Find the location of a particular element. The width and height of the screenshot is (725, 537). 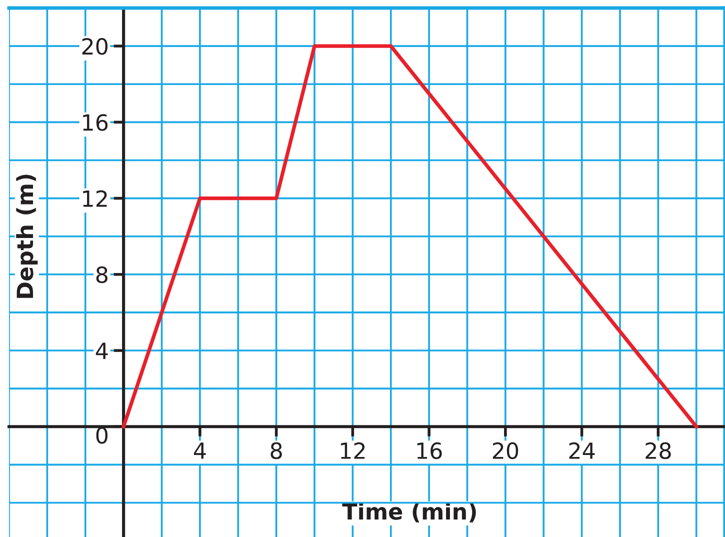

x-tick-label: 12 is located at coordinates (352, 450).